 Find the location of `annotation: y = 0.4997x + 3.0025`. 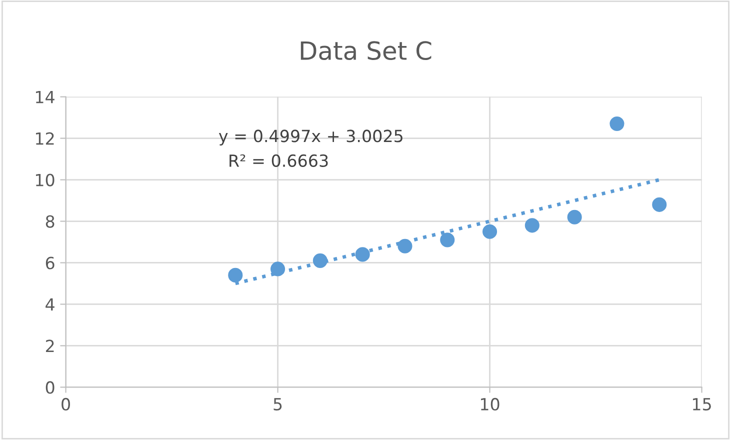

annotation: y = 0.4997x + 3.0025 is located at coordinates (310, 138).